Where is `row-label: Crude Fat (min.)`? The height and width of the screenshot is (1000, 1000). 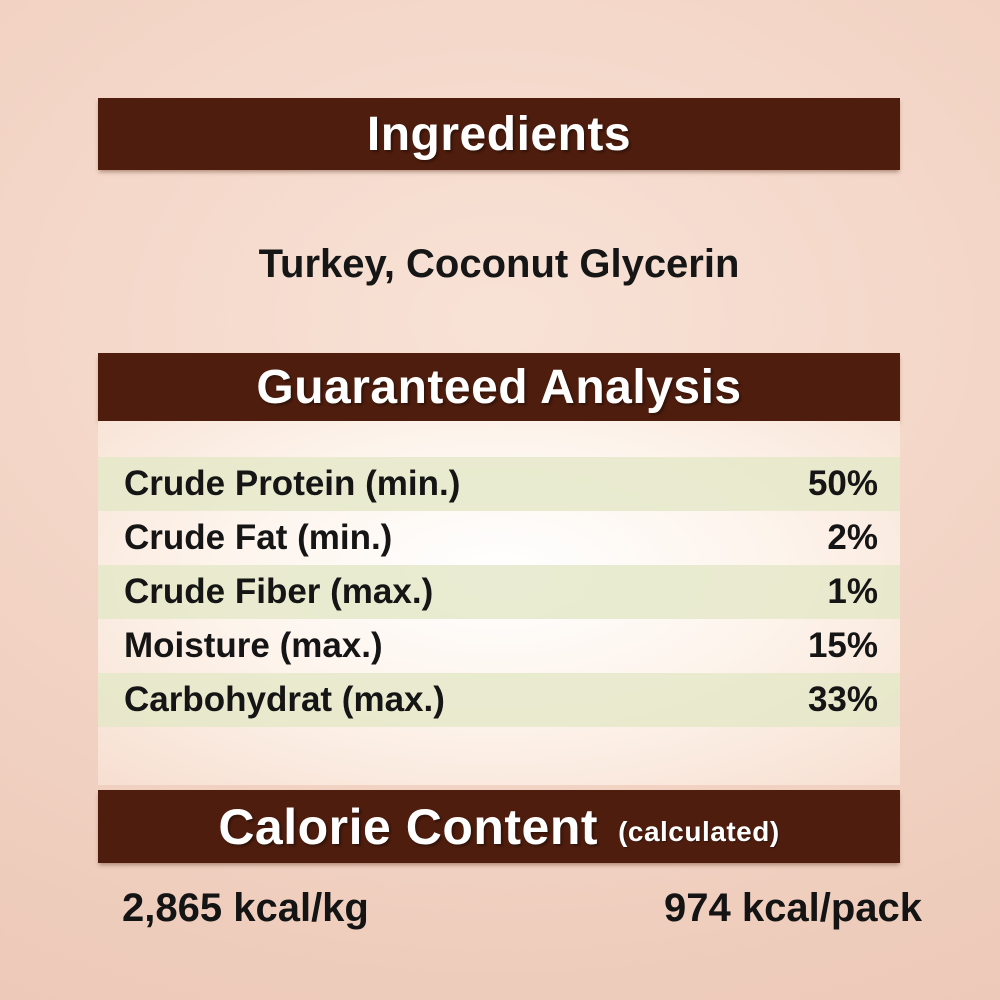 row-label: Crude Fat (min.) is located at coordinates (258, 537).